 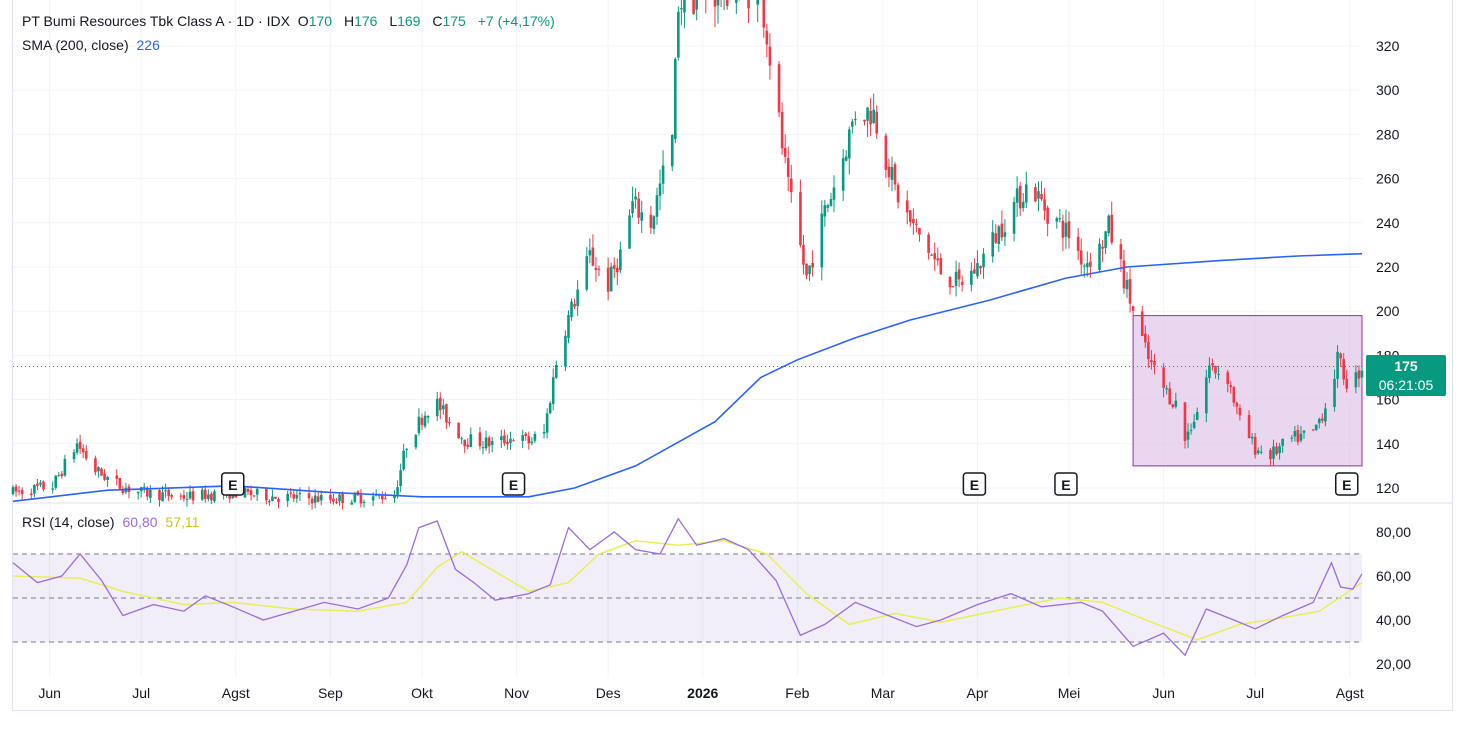 What do you see at coordinates (93, 45) in the screenshot?
I see `sma-legend: SMA (200, close) 226` at bounding box center [93, 45].